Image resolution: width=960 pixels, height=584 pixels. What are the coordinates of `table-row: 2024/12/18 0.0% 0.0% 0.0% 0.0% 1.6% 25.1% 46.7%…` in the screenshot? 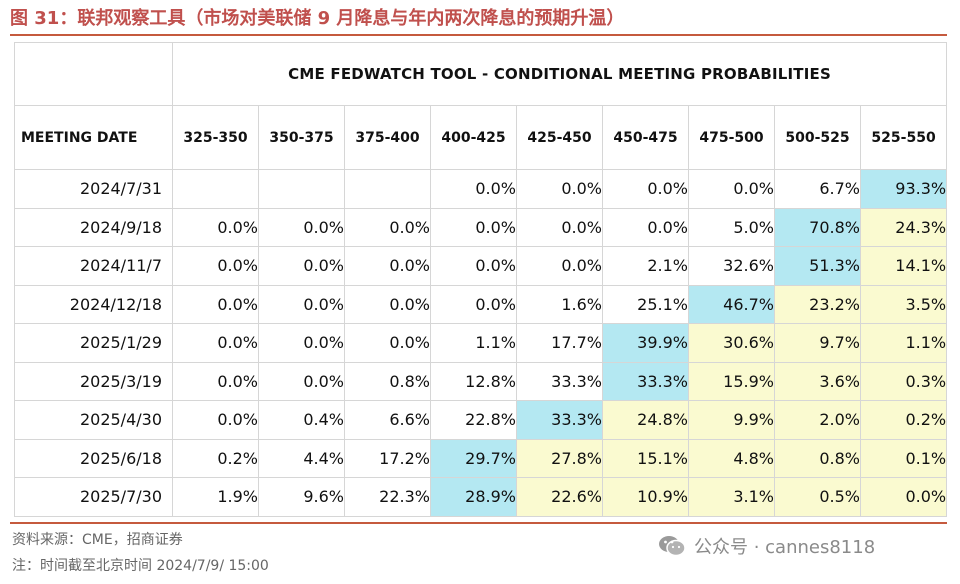 It's located at (481, 304).